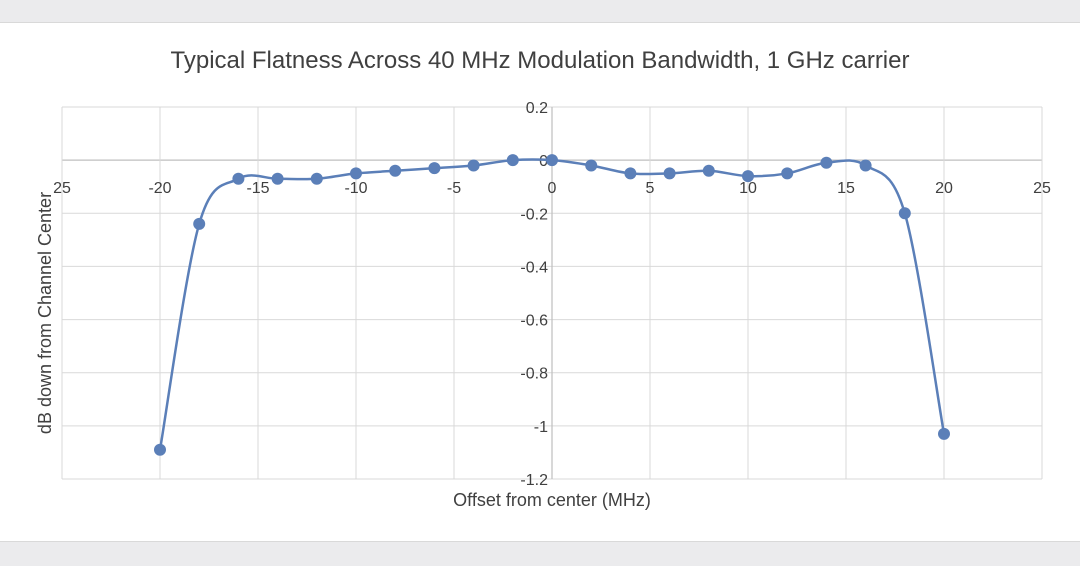 This screenshot has height=566, width=1080. I want to click on x-tick-label: 5, so click(650, 188).